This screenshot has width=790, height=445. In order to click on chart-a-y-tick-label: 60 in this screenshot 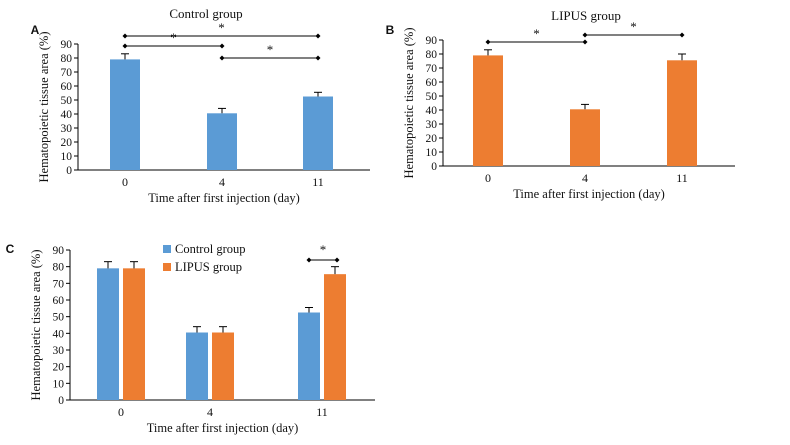, I will do `click(67, 87)`.